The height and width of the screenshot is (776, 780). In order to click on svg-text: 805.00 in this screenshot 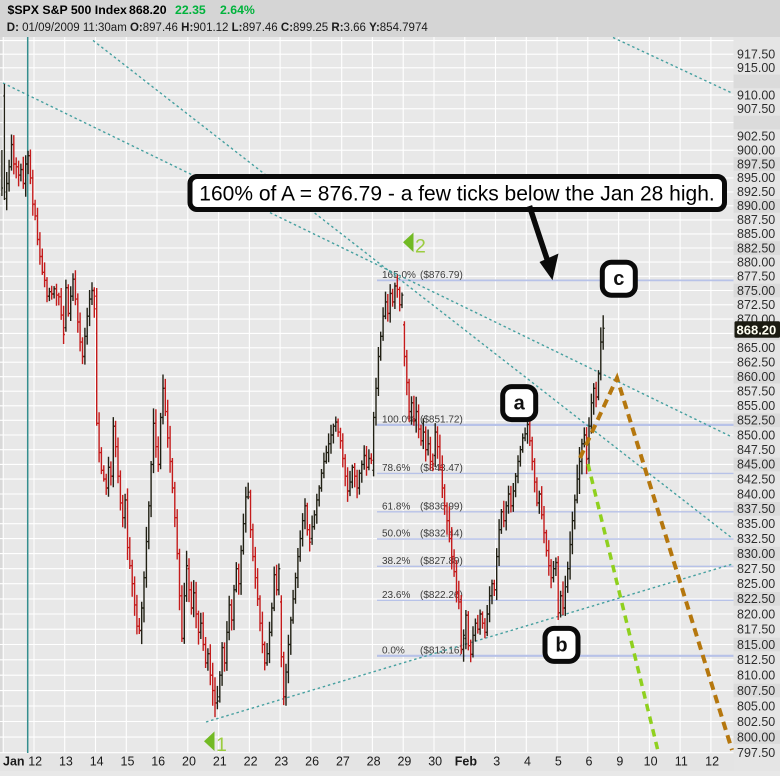, I will do `click(756, 706)`.